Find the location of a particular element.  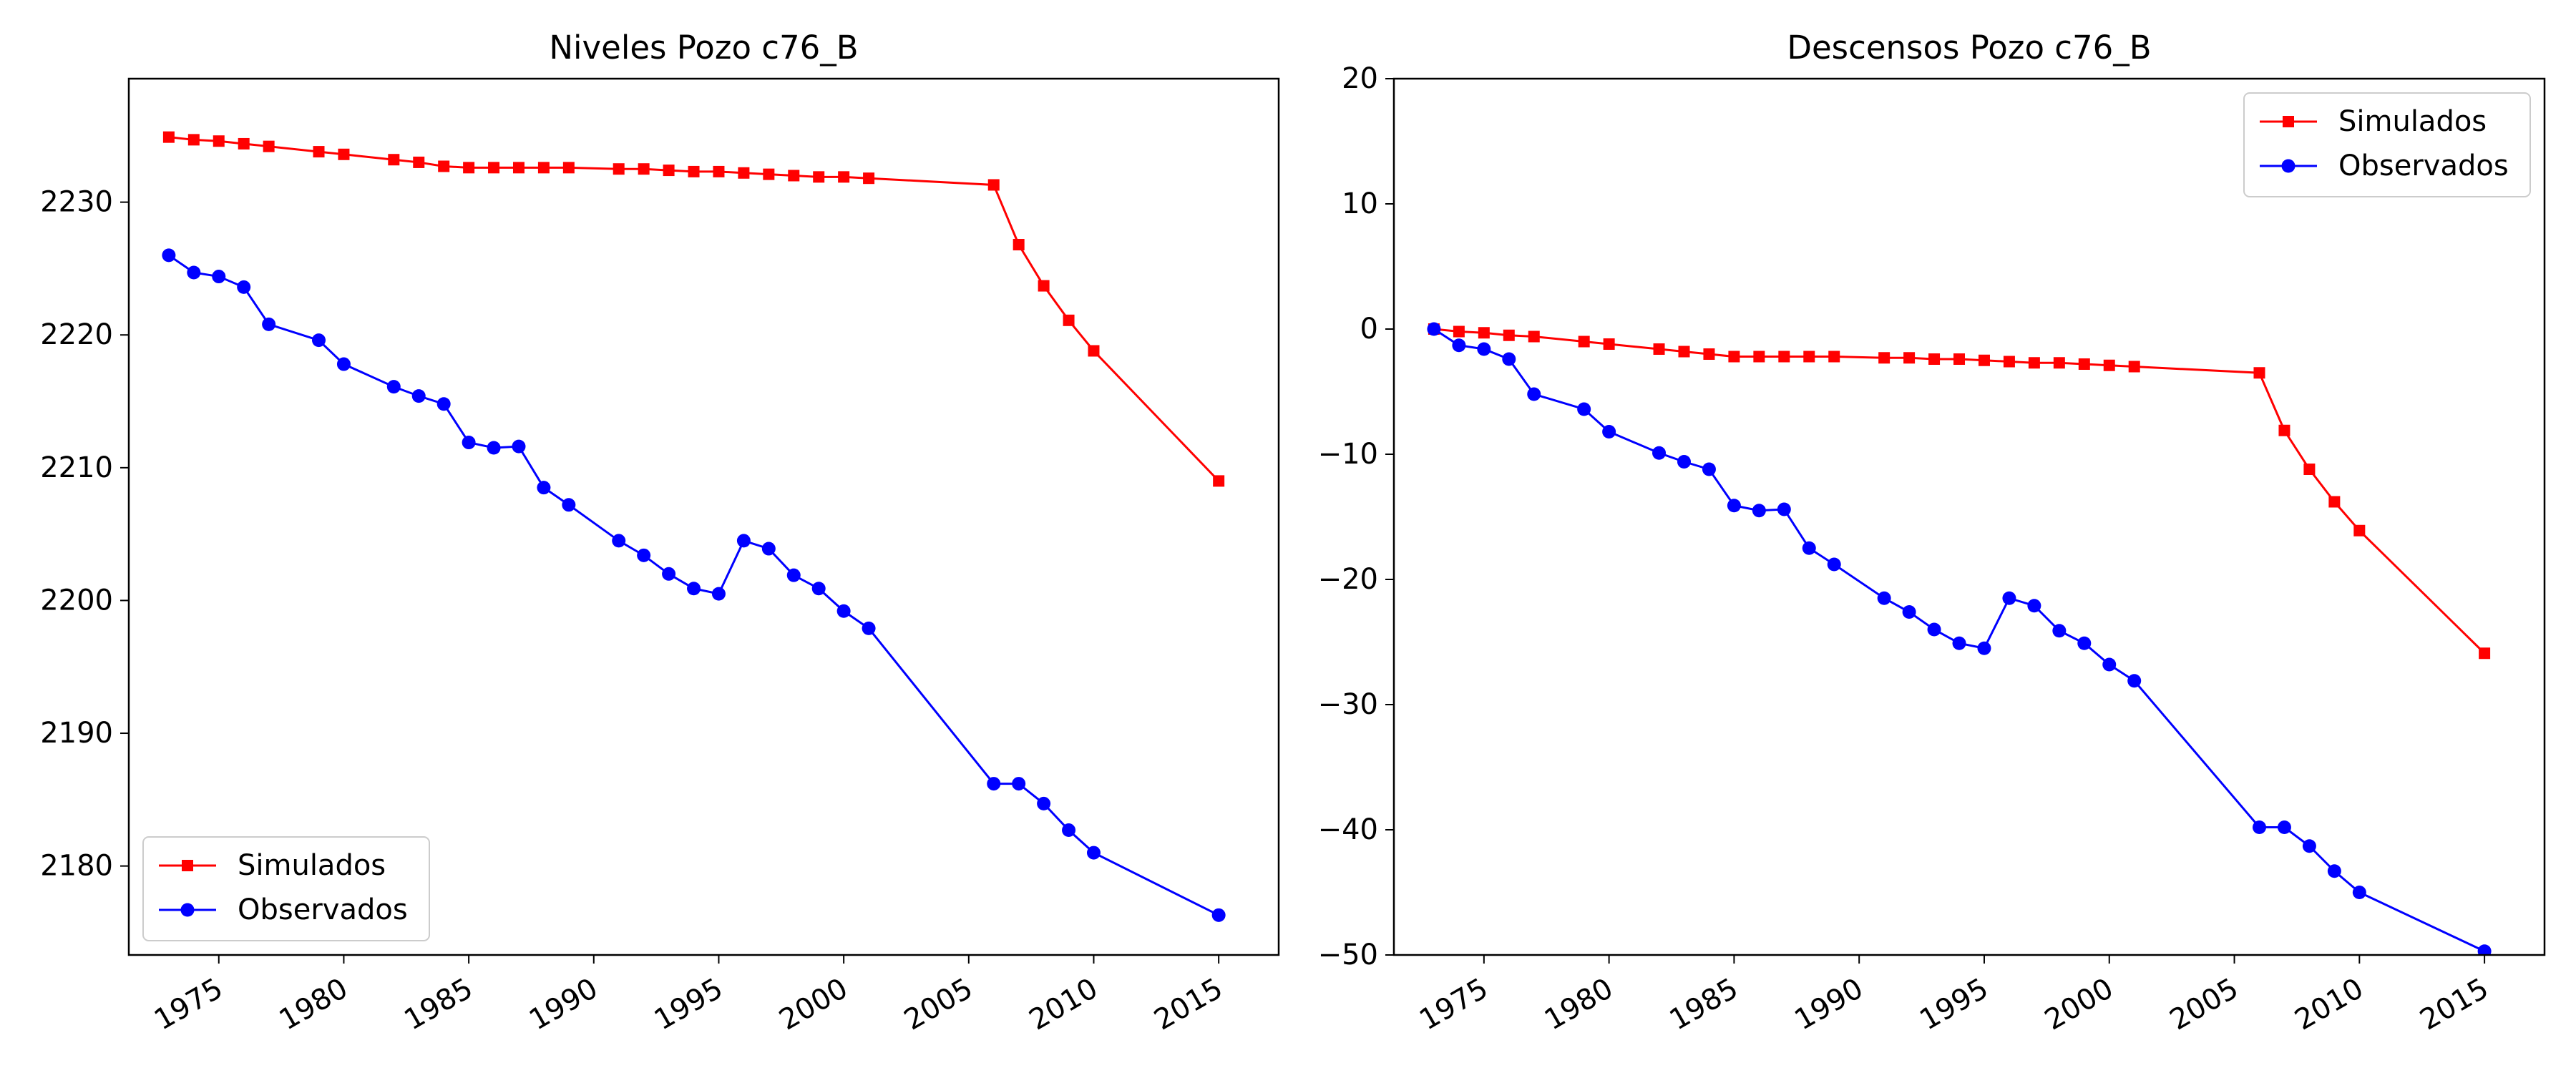

x-tick-label: 2015 is located at coordinates (1188, 1004).